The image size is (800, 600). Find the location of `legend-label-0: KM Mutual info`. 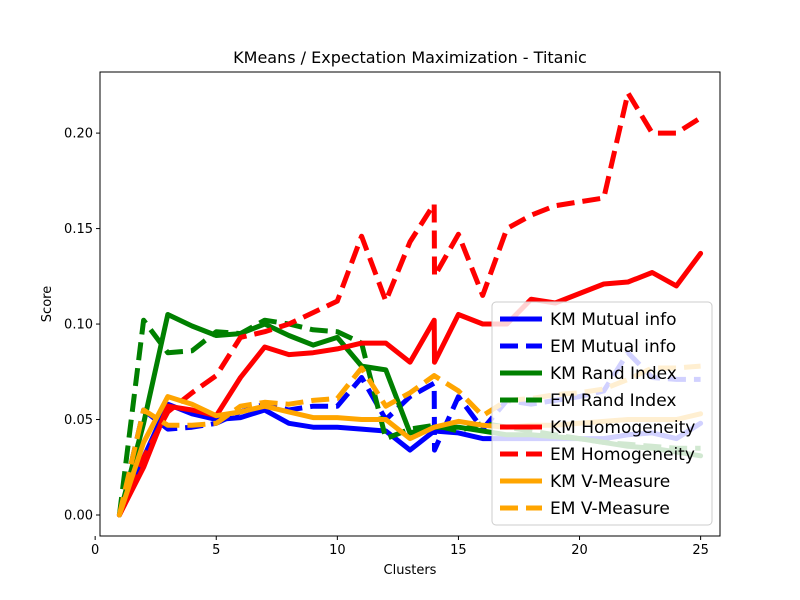

legend-label-0: KM Mutual info is located at coordinates (613, 320).